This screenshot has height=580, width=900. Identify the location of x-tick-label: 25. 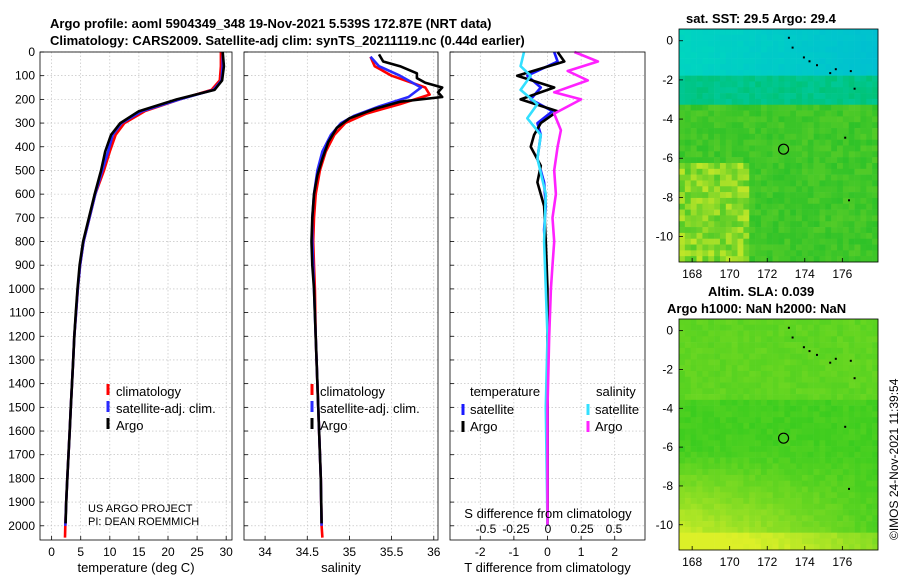
(197, 552).